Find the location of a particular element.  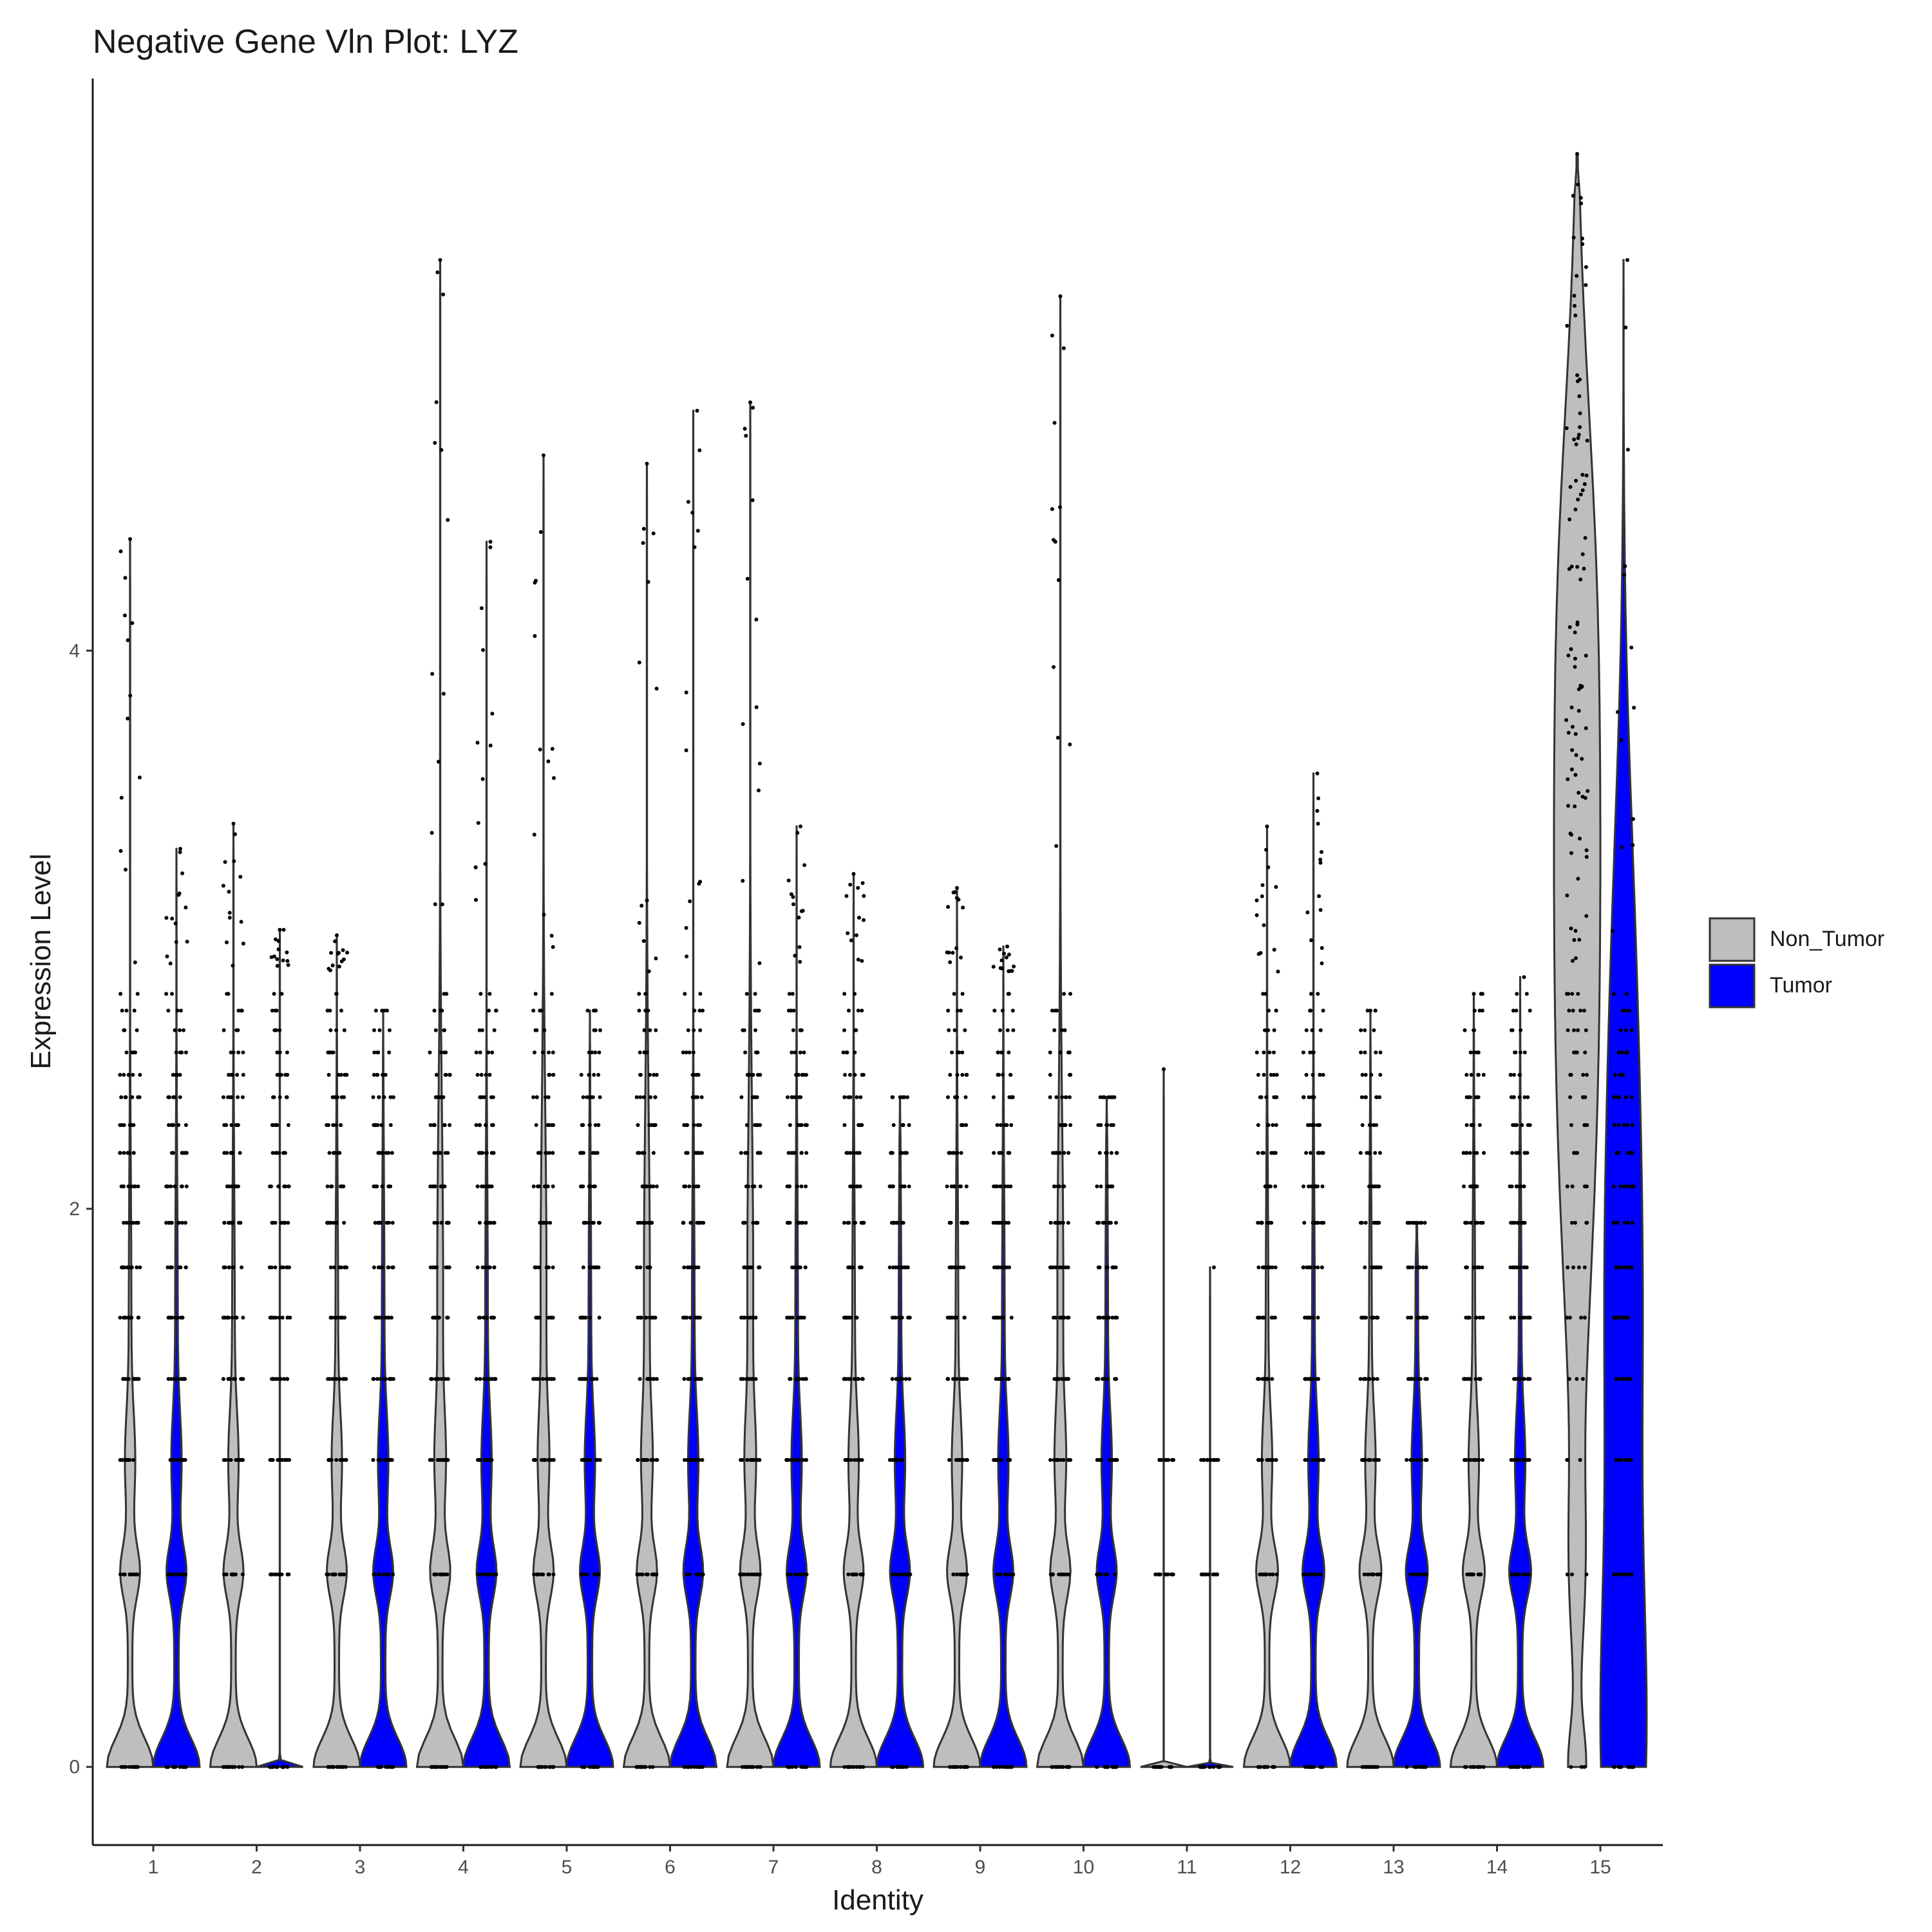

x-tick-label-3: 3 is located at coordinates (361, 1867).